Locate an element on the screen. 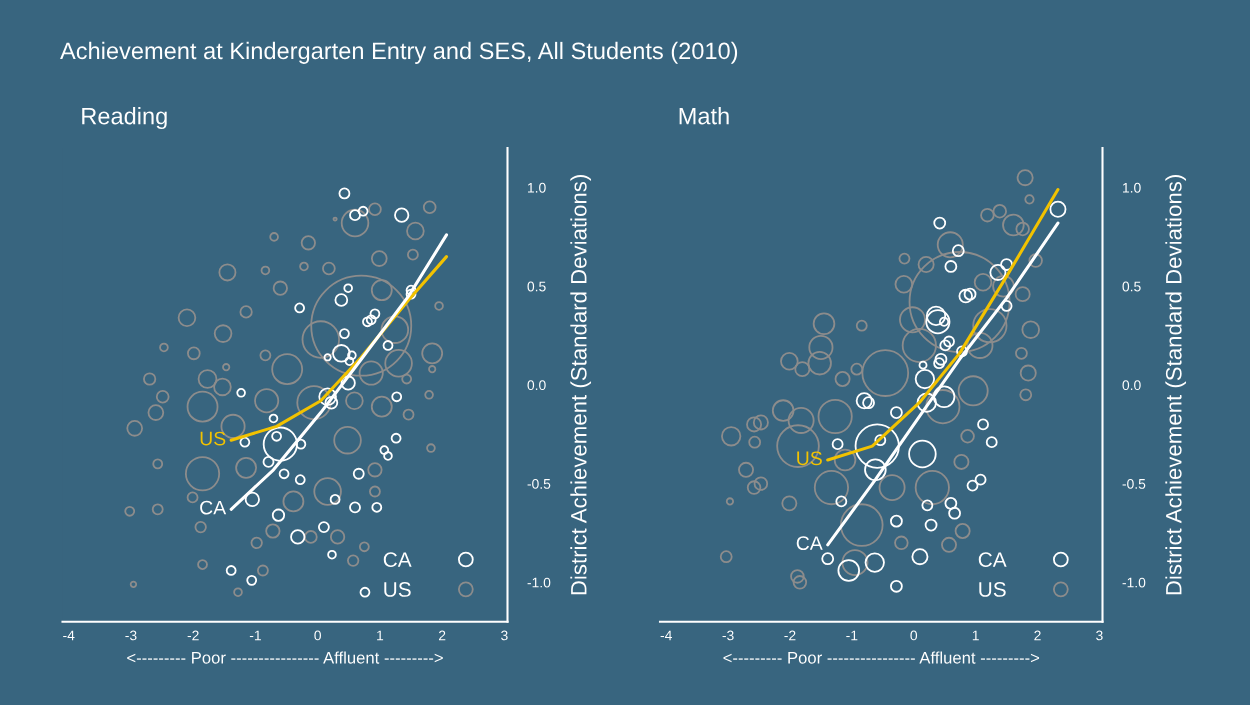 This screenshot has width=1250, height=705. chart-subtitle: Reading is located at coordinates (124, 118).